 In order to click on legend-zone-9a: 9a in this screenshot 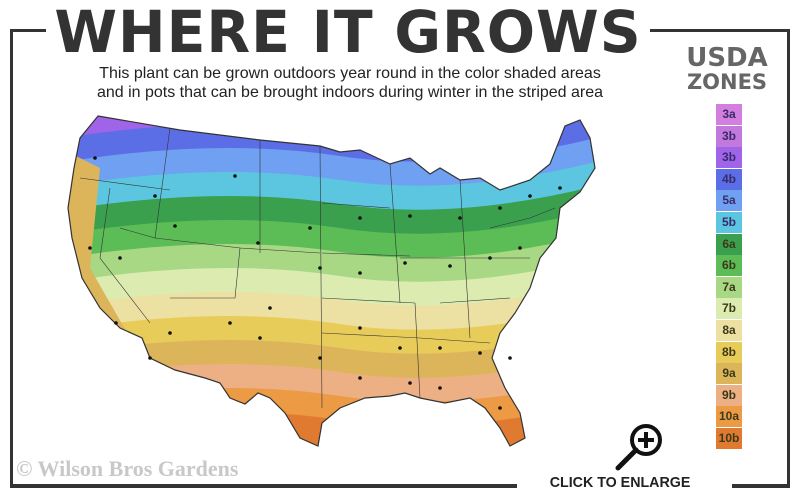, I will do `click(729, 374)`.